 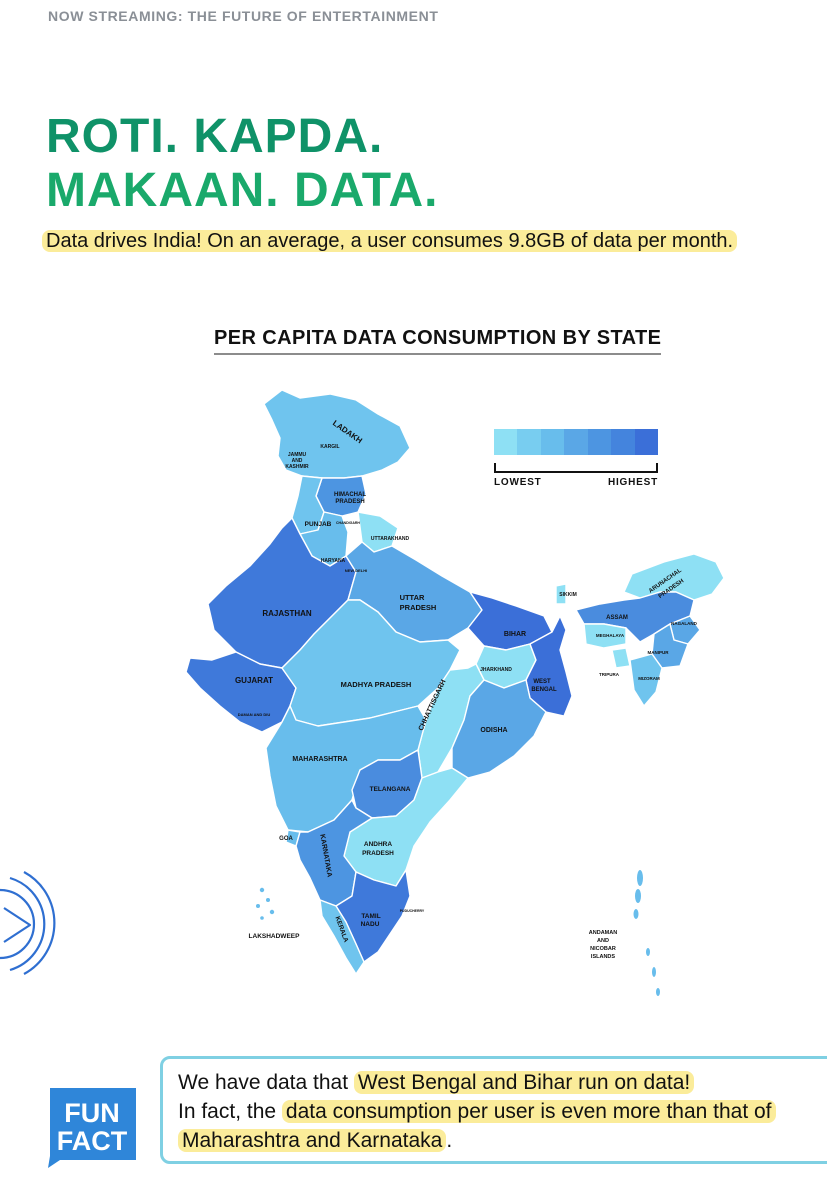 I want to click on label-uttar-pradesh: PRADESH, so click(x=418, y=607).